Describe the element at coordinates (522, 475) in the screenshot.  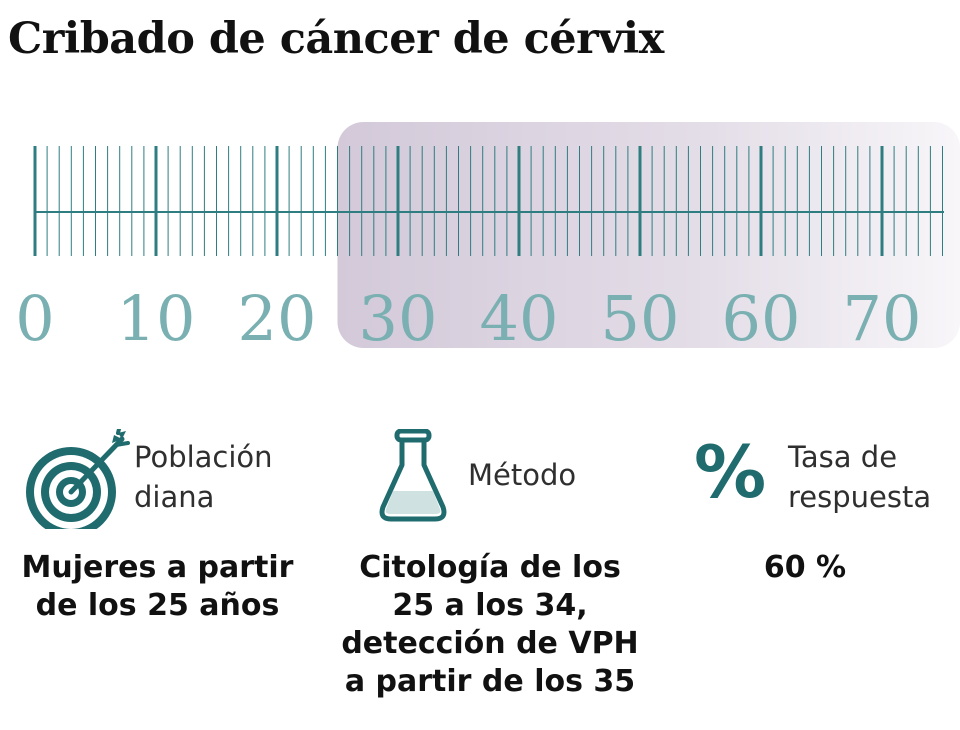
I see `label-metodo: Método` at that location.